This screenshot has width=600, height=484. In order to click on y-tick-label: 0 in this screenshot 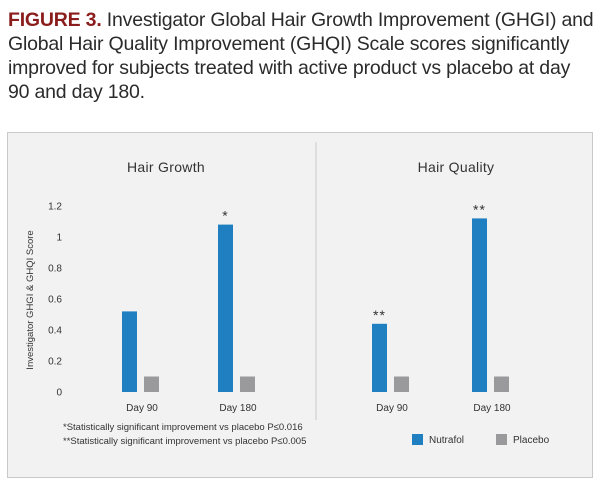, I will do `click(59, 393)`.